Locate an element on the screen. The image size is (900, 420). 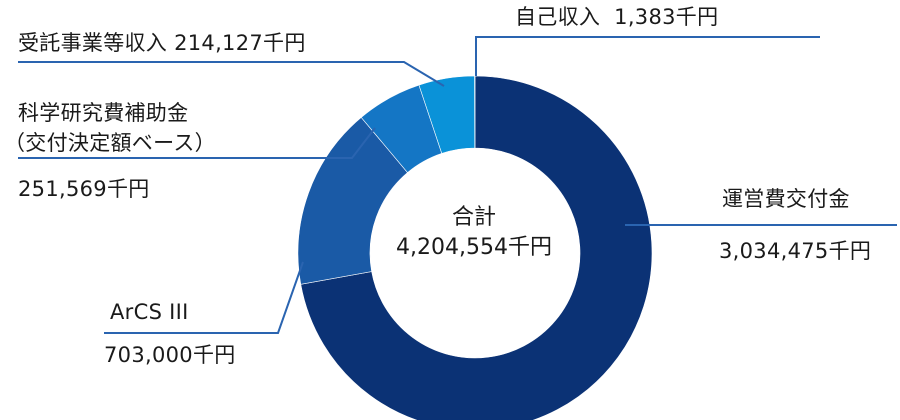
slice-label-contract: 受託事業等収入 214,127千円 is located at coordinates (162, 43).